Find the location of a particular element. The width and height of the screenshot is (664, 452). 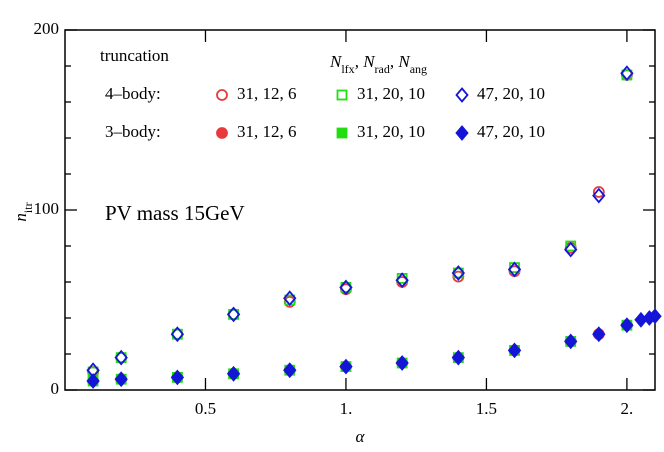

legend-row-label: 3–body: is located at coordinates (133, 131).